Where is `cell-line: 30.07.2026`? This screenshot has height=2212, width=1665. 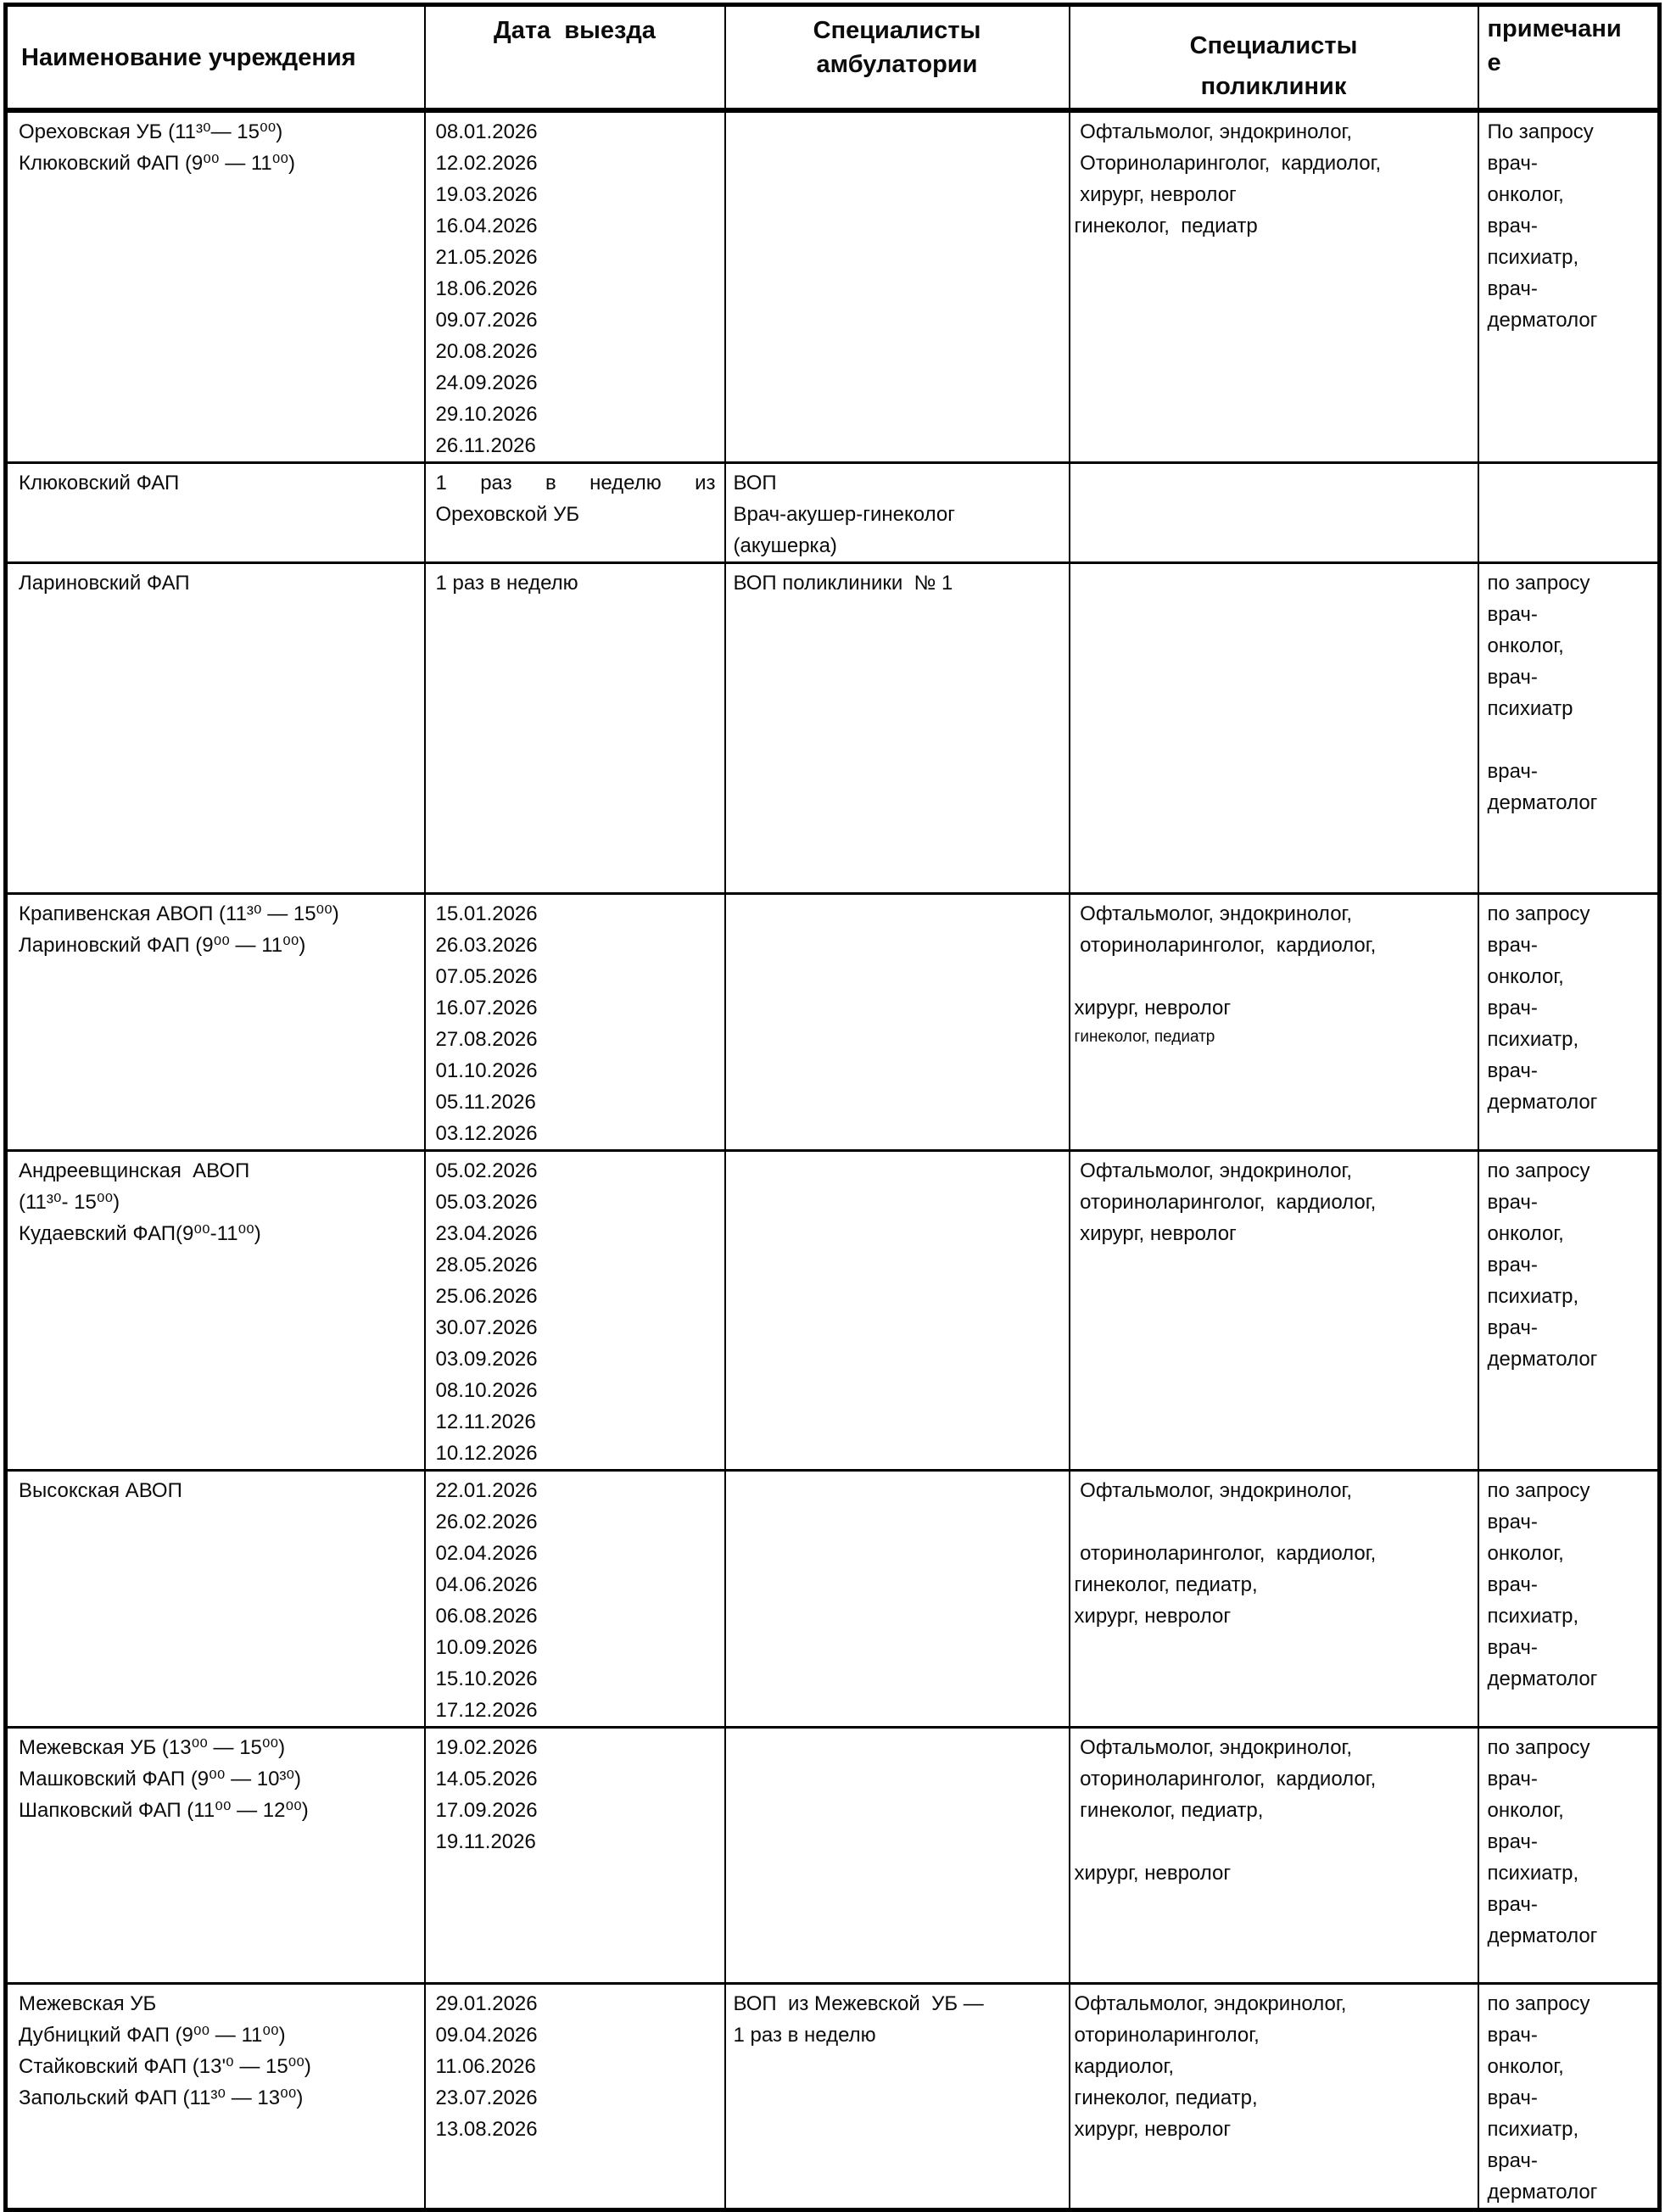 cell-line: 30.07.2026 is located at coordinates (487, 1328).